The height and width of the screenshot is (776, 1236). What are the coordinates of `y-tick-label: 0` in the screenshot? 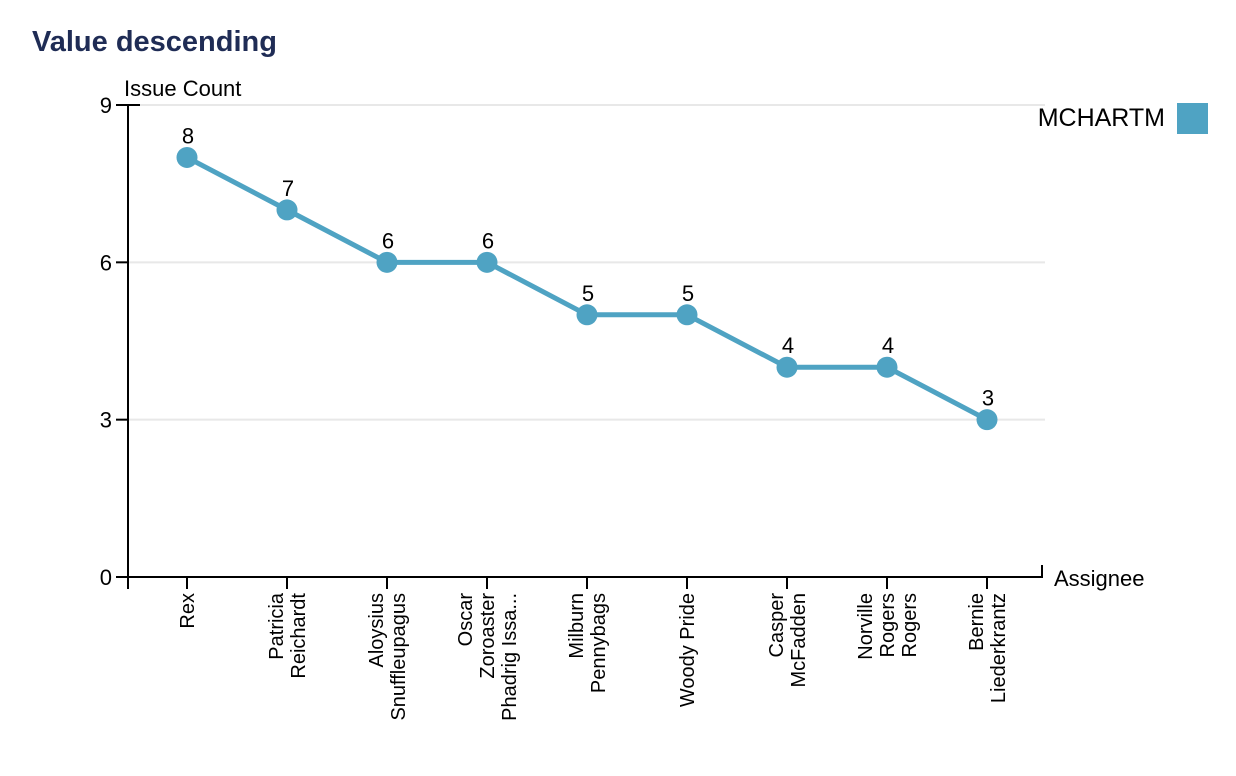 It's located at (106, 577).